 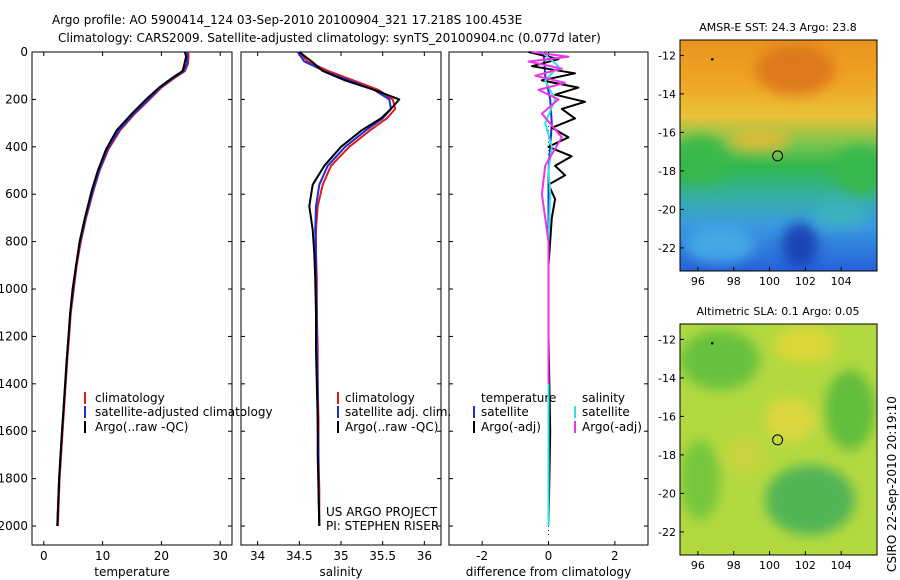 I want to click on y-tick-label: 200, so click(x=16, y=99).